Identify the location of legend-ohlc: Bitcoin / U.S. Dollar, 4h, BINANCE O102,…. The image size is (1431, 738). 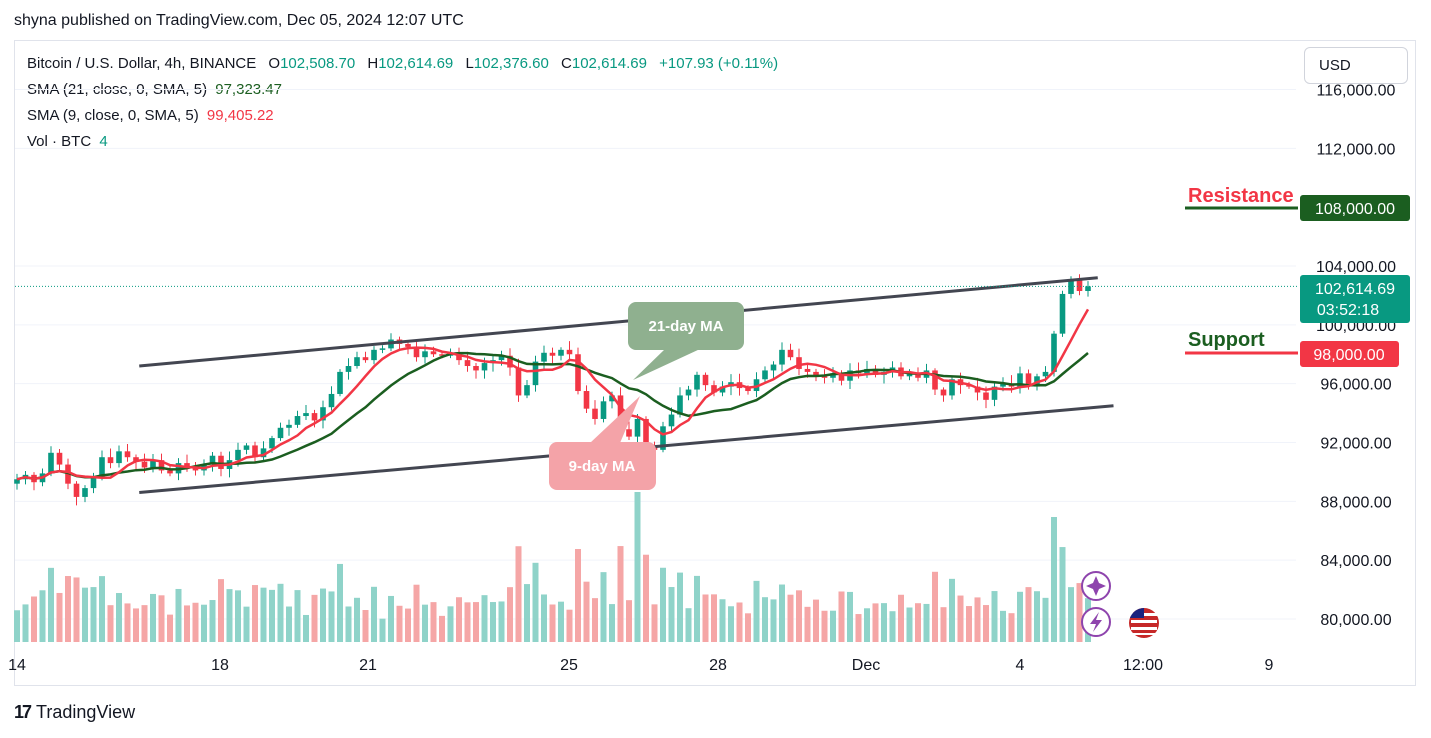
(402, 63).